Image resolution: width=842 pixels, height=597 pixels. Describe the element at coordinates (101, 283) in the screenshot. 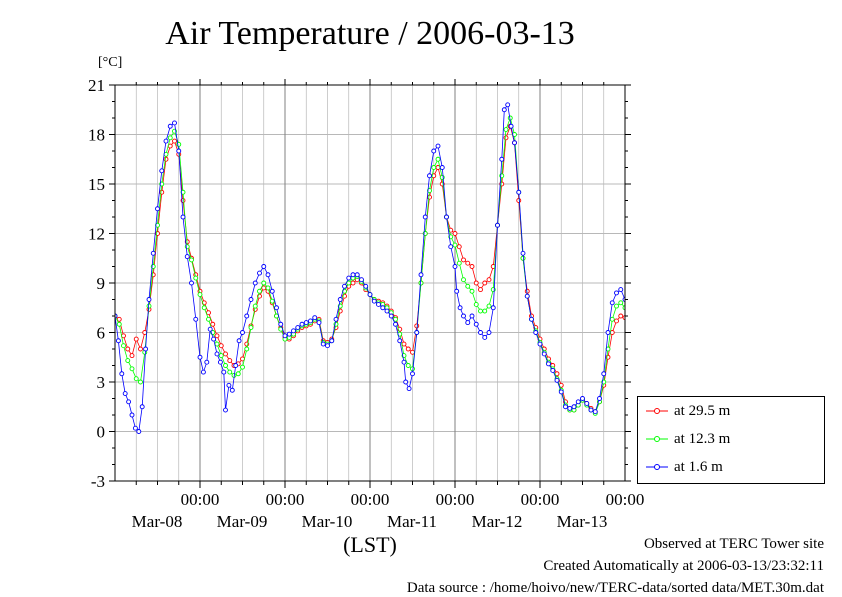

I see `y-tick-label: 9` at that location.